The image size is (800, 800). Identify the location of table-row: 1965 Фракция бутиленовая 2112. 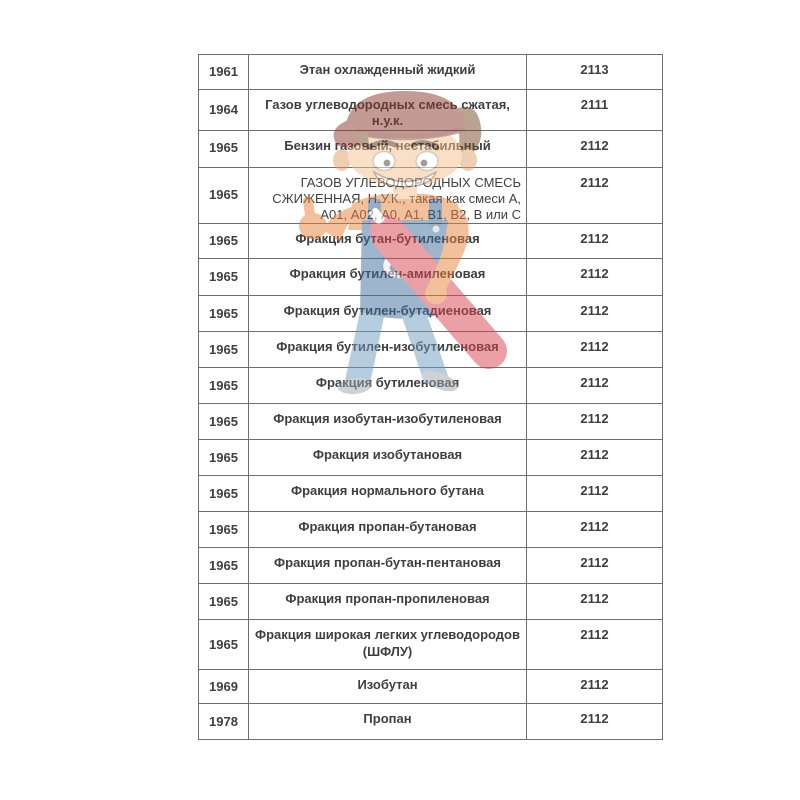
(430, 386).